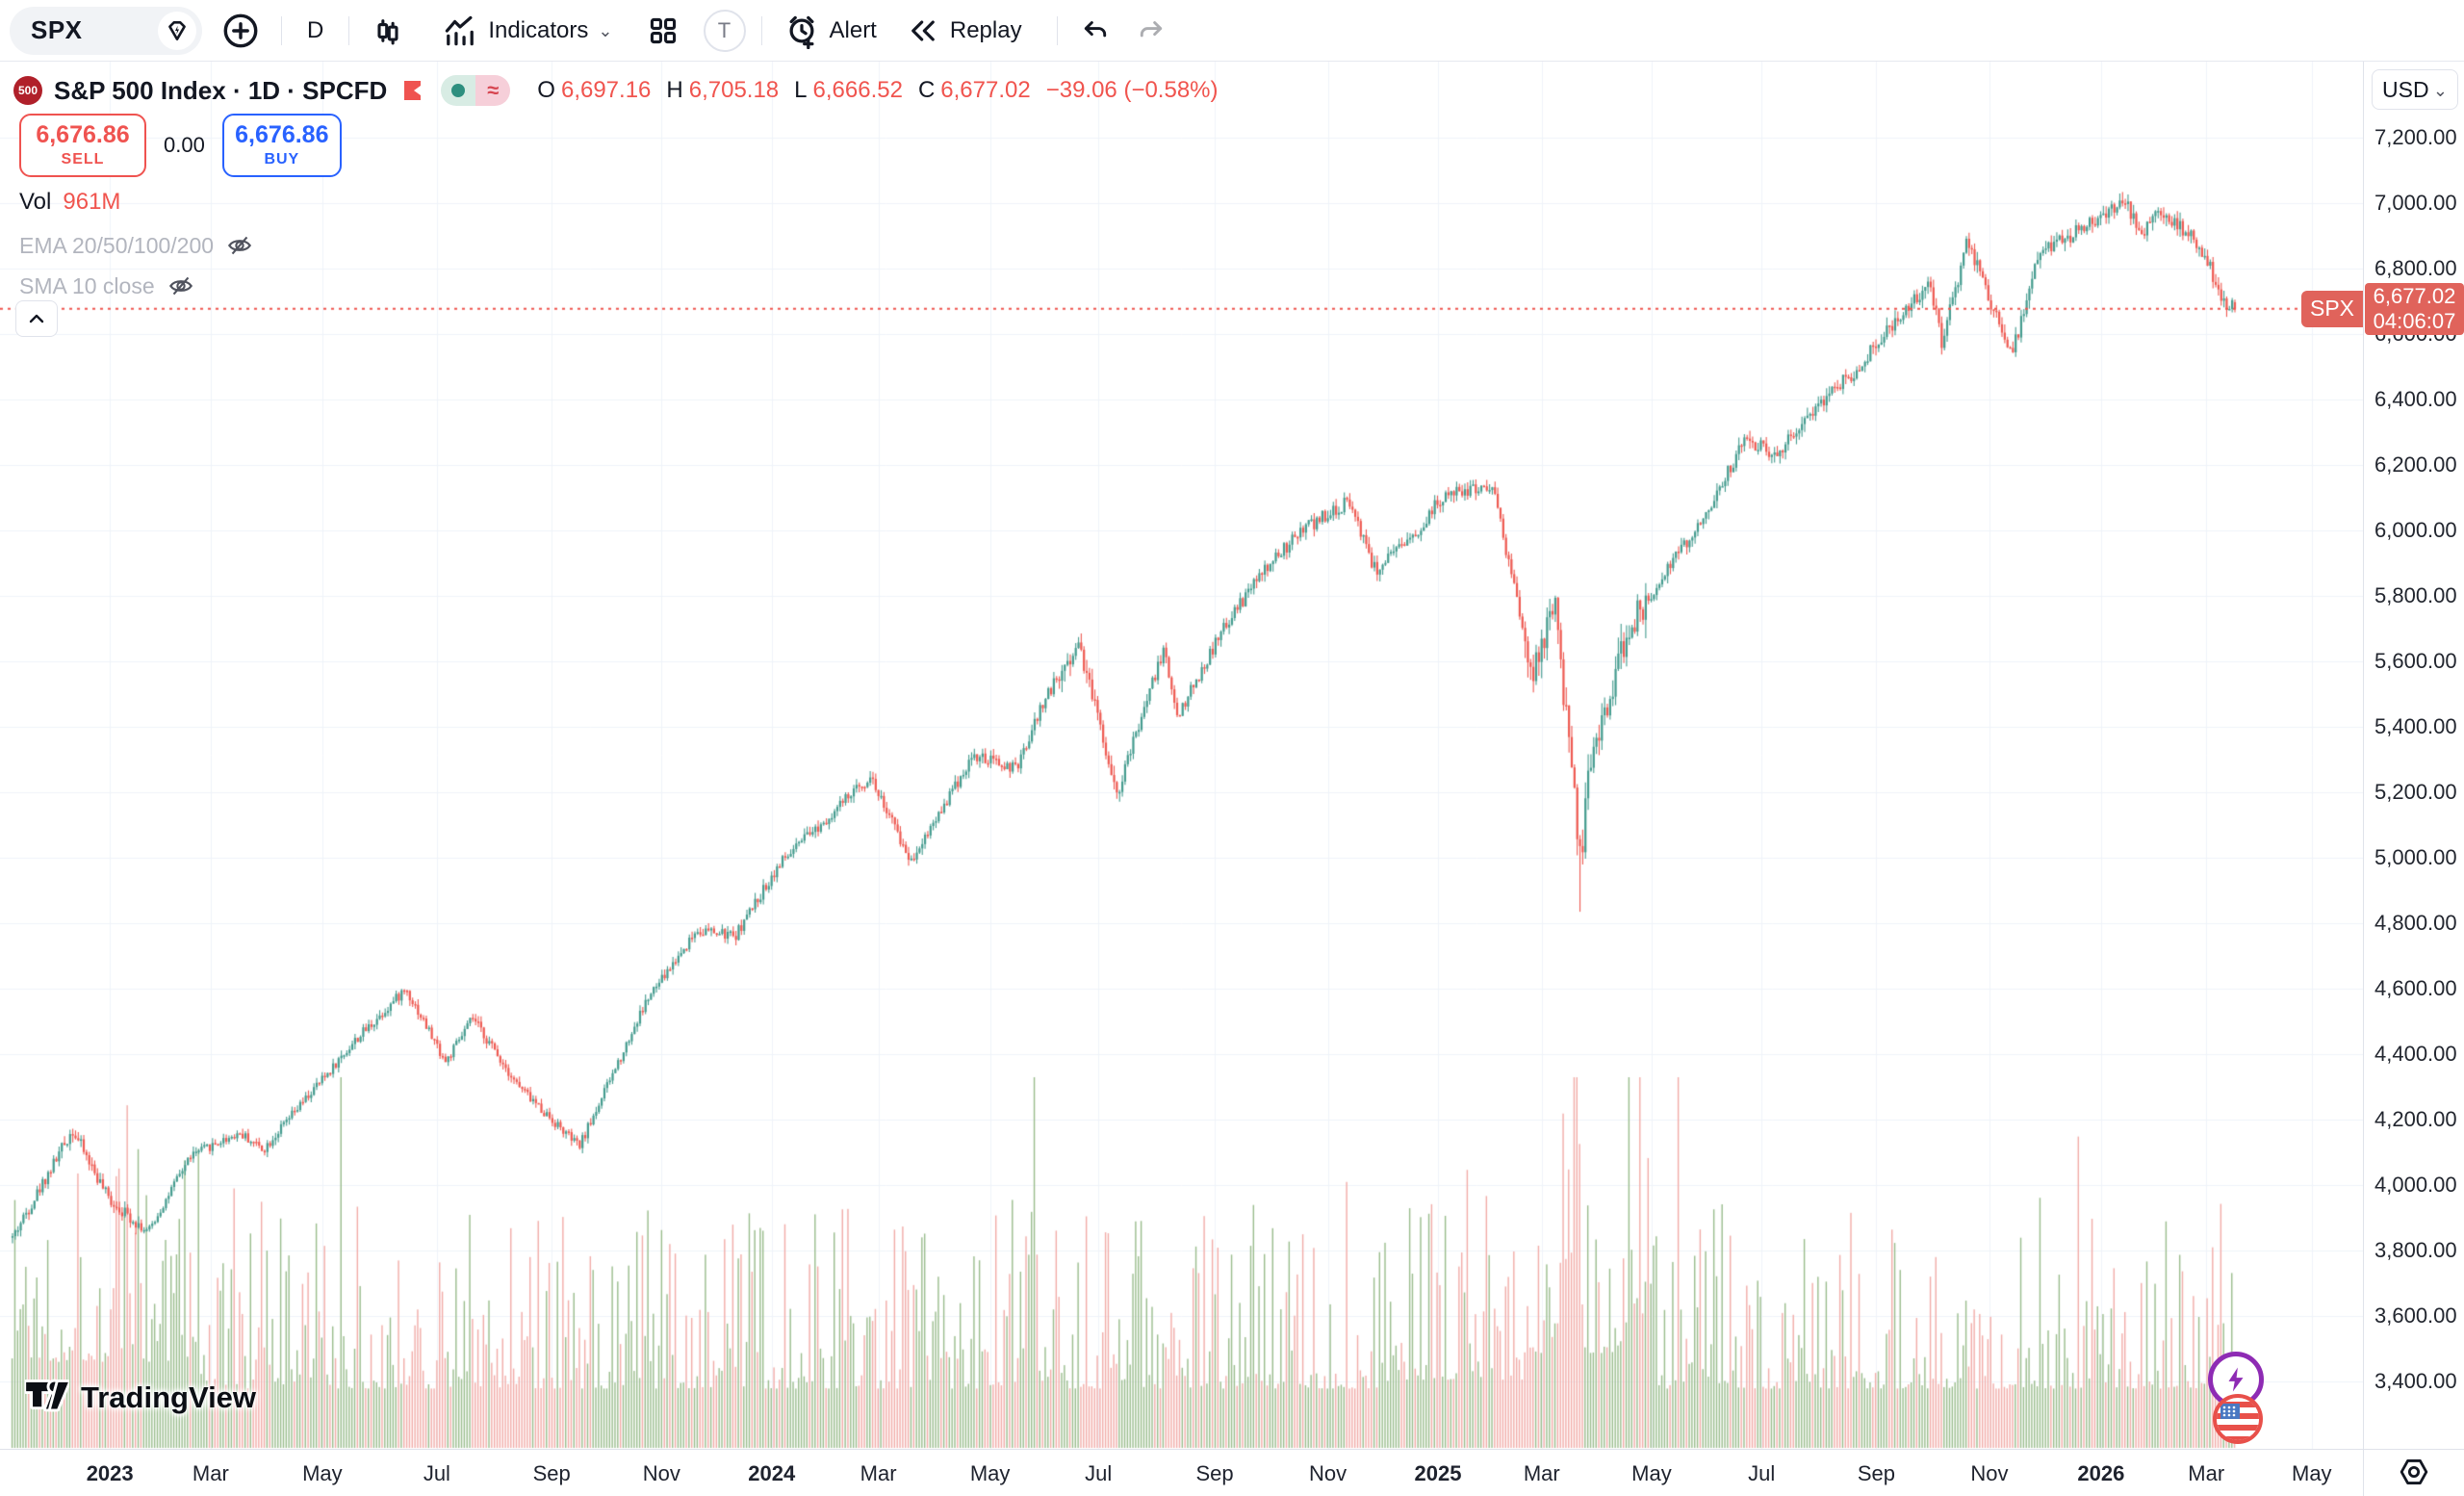 The height and width of the screenshot is (1496, 2464). Describe the element at coordinates (2415, 857) in the screenshot. I see `price-tick-label: 5,000.00` at that location.